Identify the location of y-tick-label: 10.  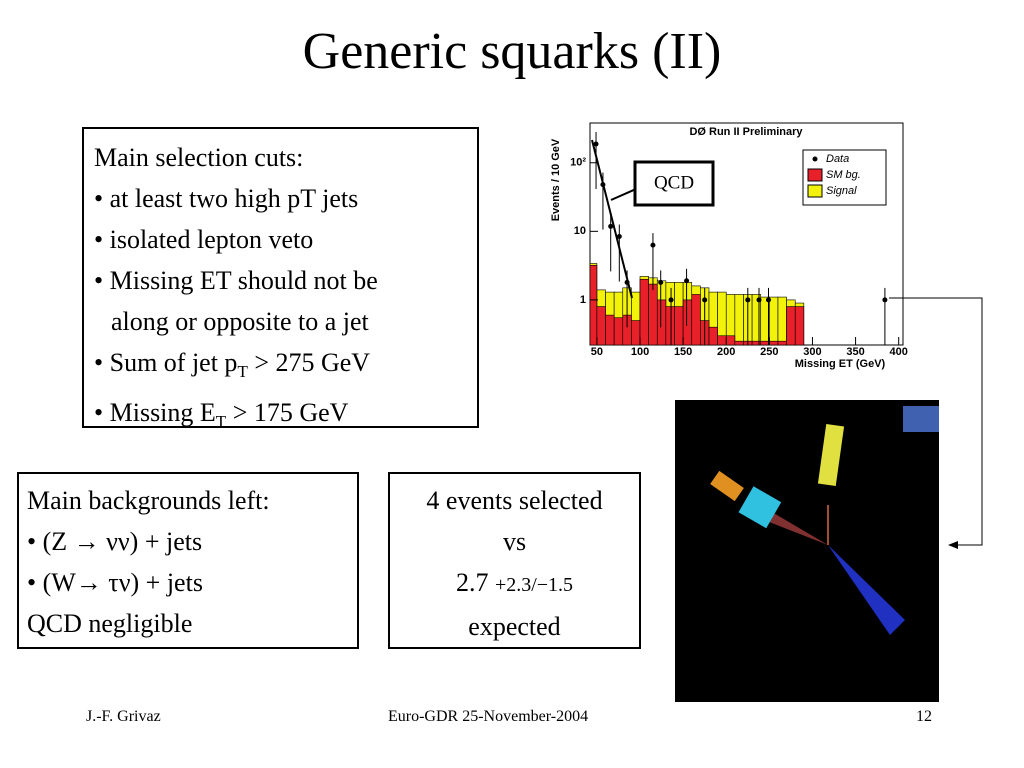
(580, 231).